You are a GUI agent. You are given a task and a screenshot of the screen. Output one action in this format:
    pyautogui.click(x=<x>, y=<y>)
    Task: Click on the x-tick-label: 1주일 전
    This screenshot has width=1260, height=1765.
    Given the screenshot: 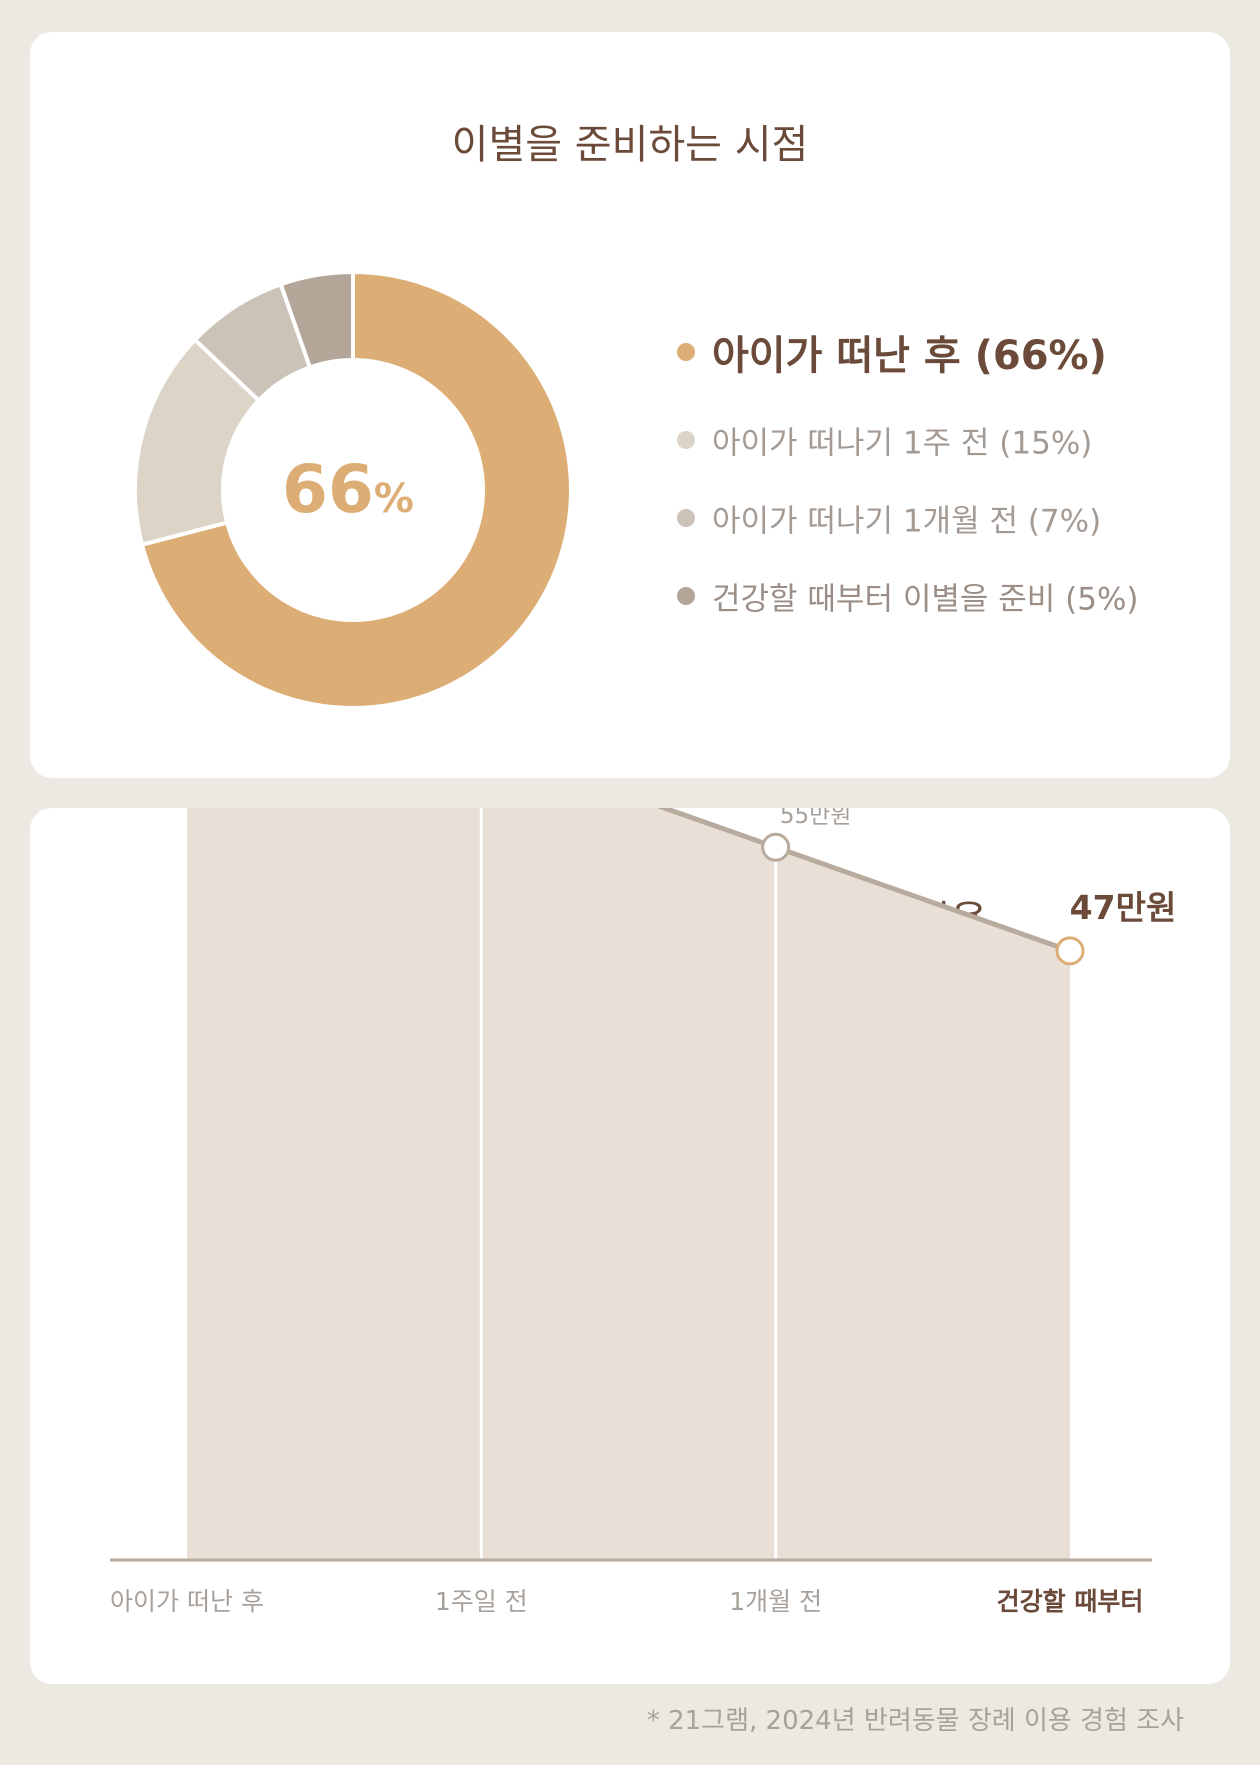 What is the action you would take?
    pyautogui.click(x=481, y=1601)
    